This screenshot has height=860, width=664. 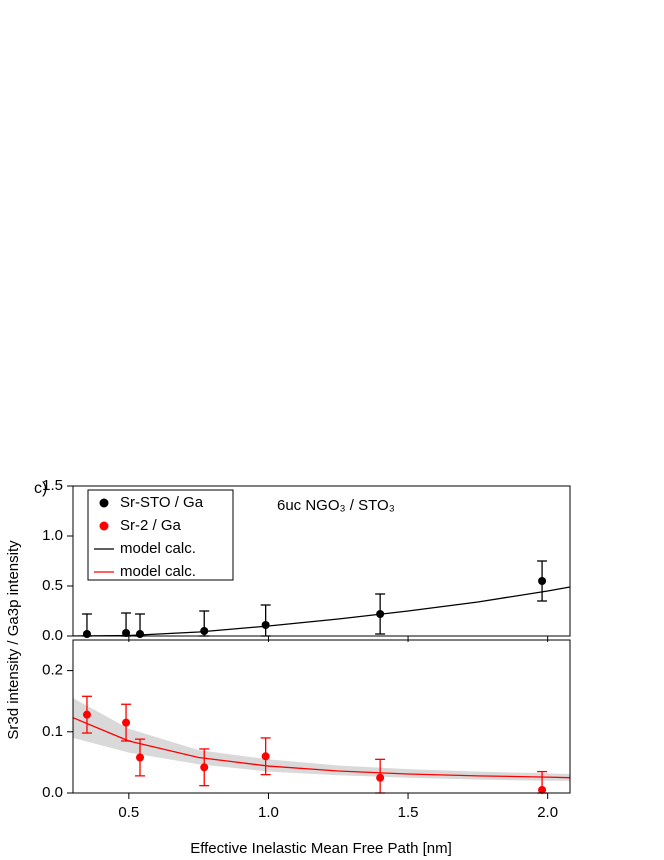 What do you see at coordinates (52, 485) in the screenshot?
I see `y-tick-label: 1.5` at bounding box center [52, 485].